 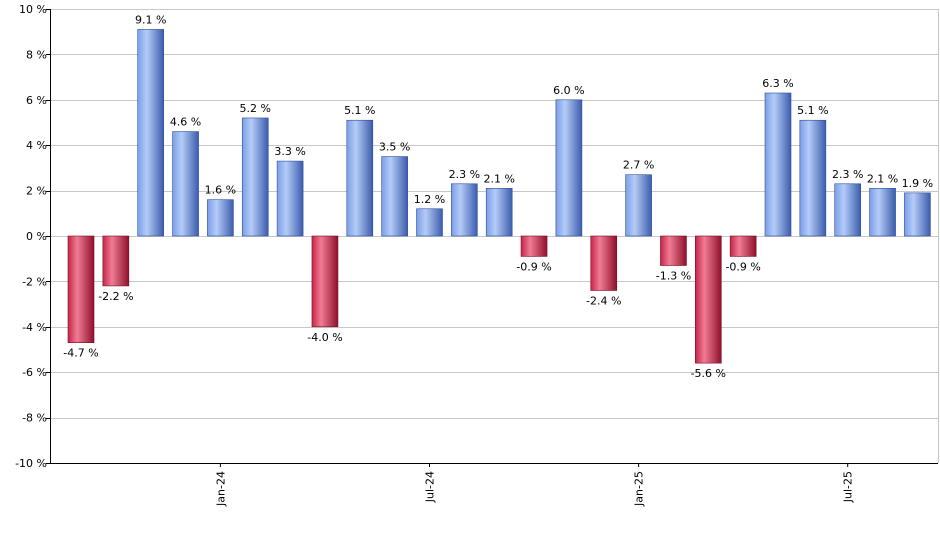 I want to click on y-tick-label: -8 %, so click(x=34, y=418).